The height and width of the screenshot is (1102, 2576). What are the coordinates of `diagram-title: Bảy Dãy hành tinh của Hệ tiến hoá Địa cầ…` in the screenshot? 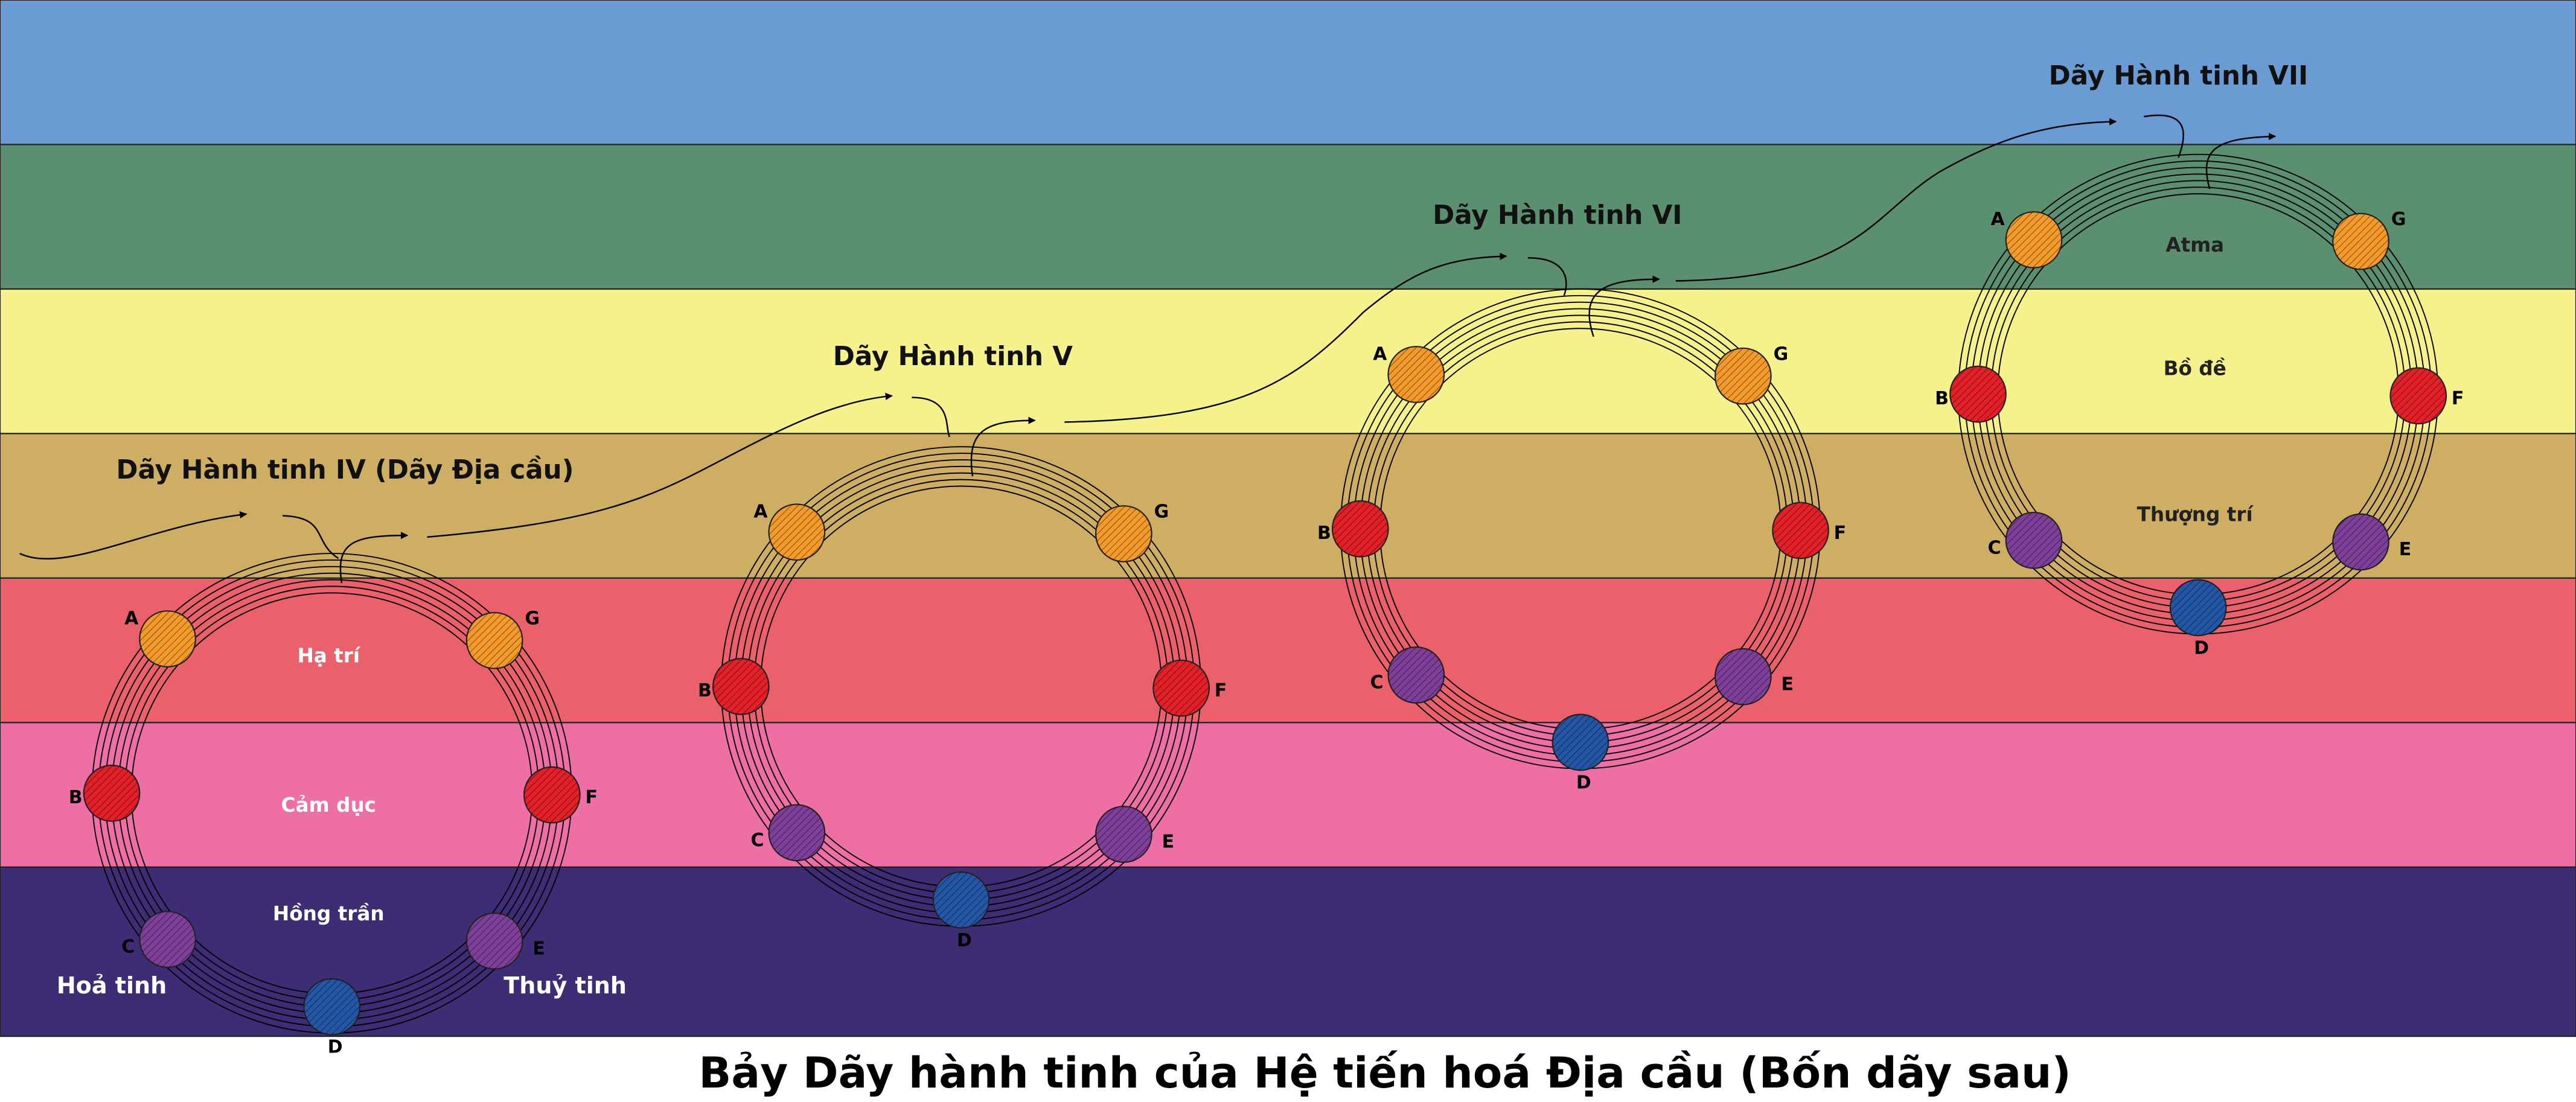 It's located at (1385, 1073).